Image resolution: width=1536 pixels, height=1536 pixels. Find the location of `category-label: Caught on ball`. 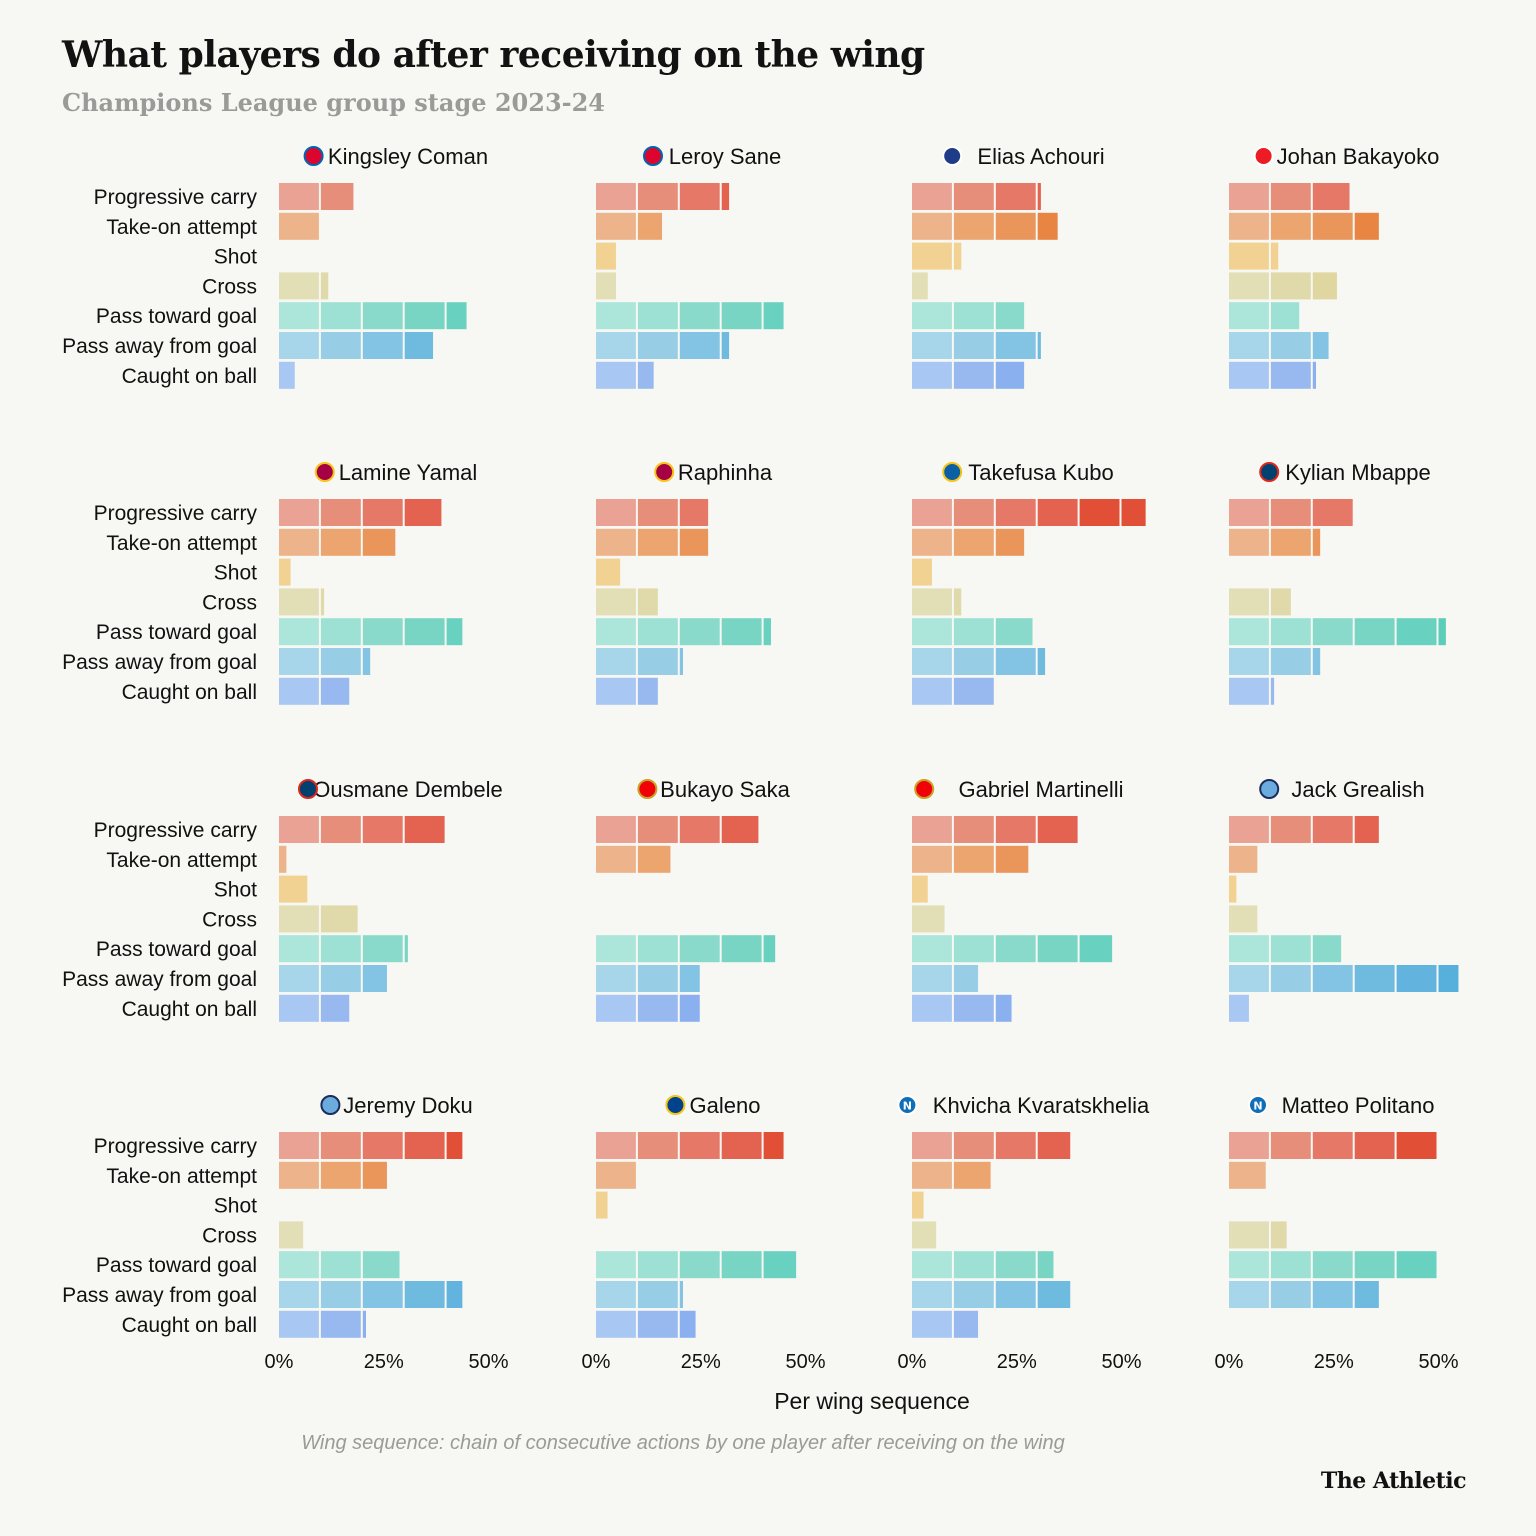

category-label: Caught on ball is located at coordinates (189, 692).